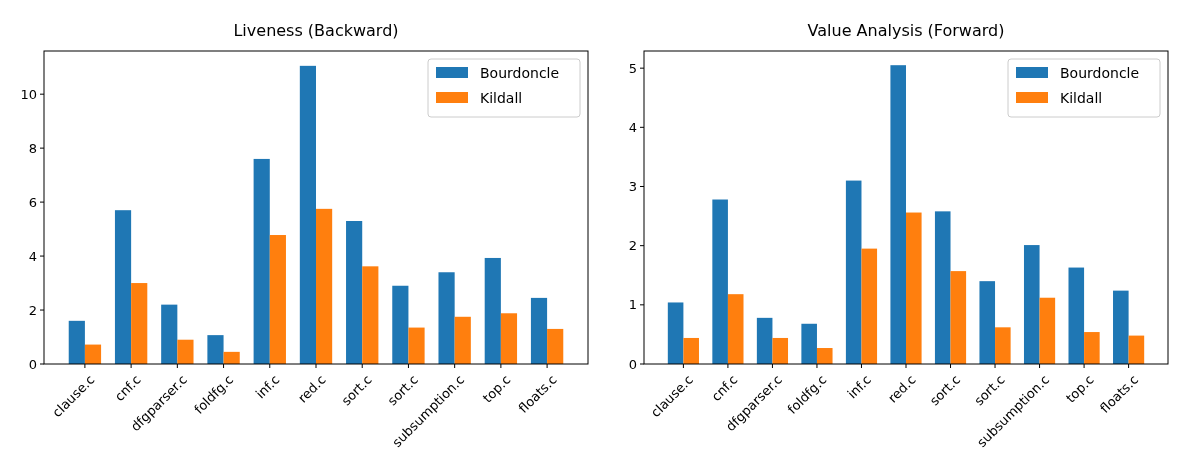  What do you see at coordinates (267, 386) in the screenshot?
I see `x-tick-label: inf.c` at bounding box center [267, 386].